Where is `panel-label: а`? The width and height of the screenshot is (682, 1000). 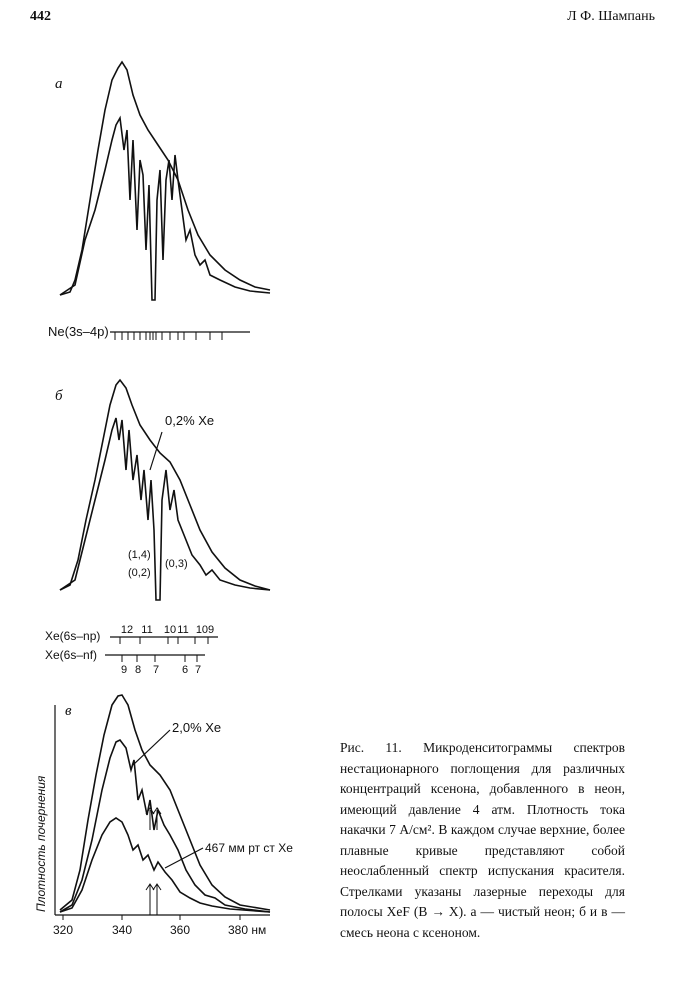 panel-label: а is located at coordinates (59, 84).